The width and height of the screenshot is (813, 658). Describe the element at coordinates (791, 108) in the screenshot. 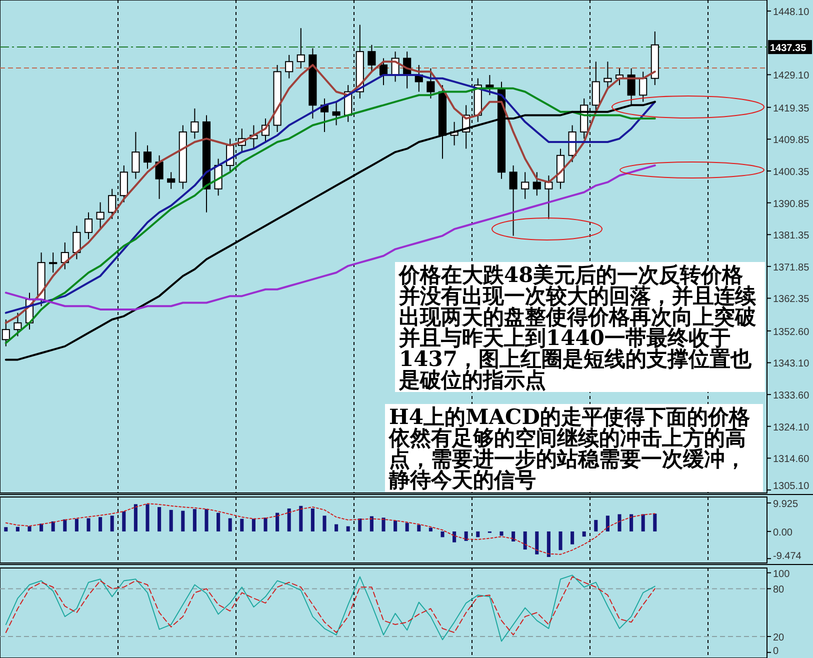

I see `ytick: 1419.35` at that location.